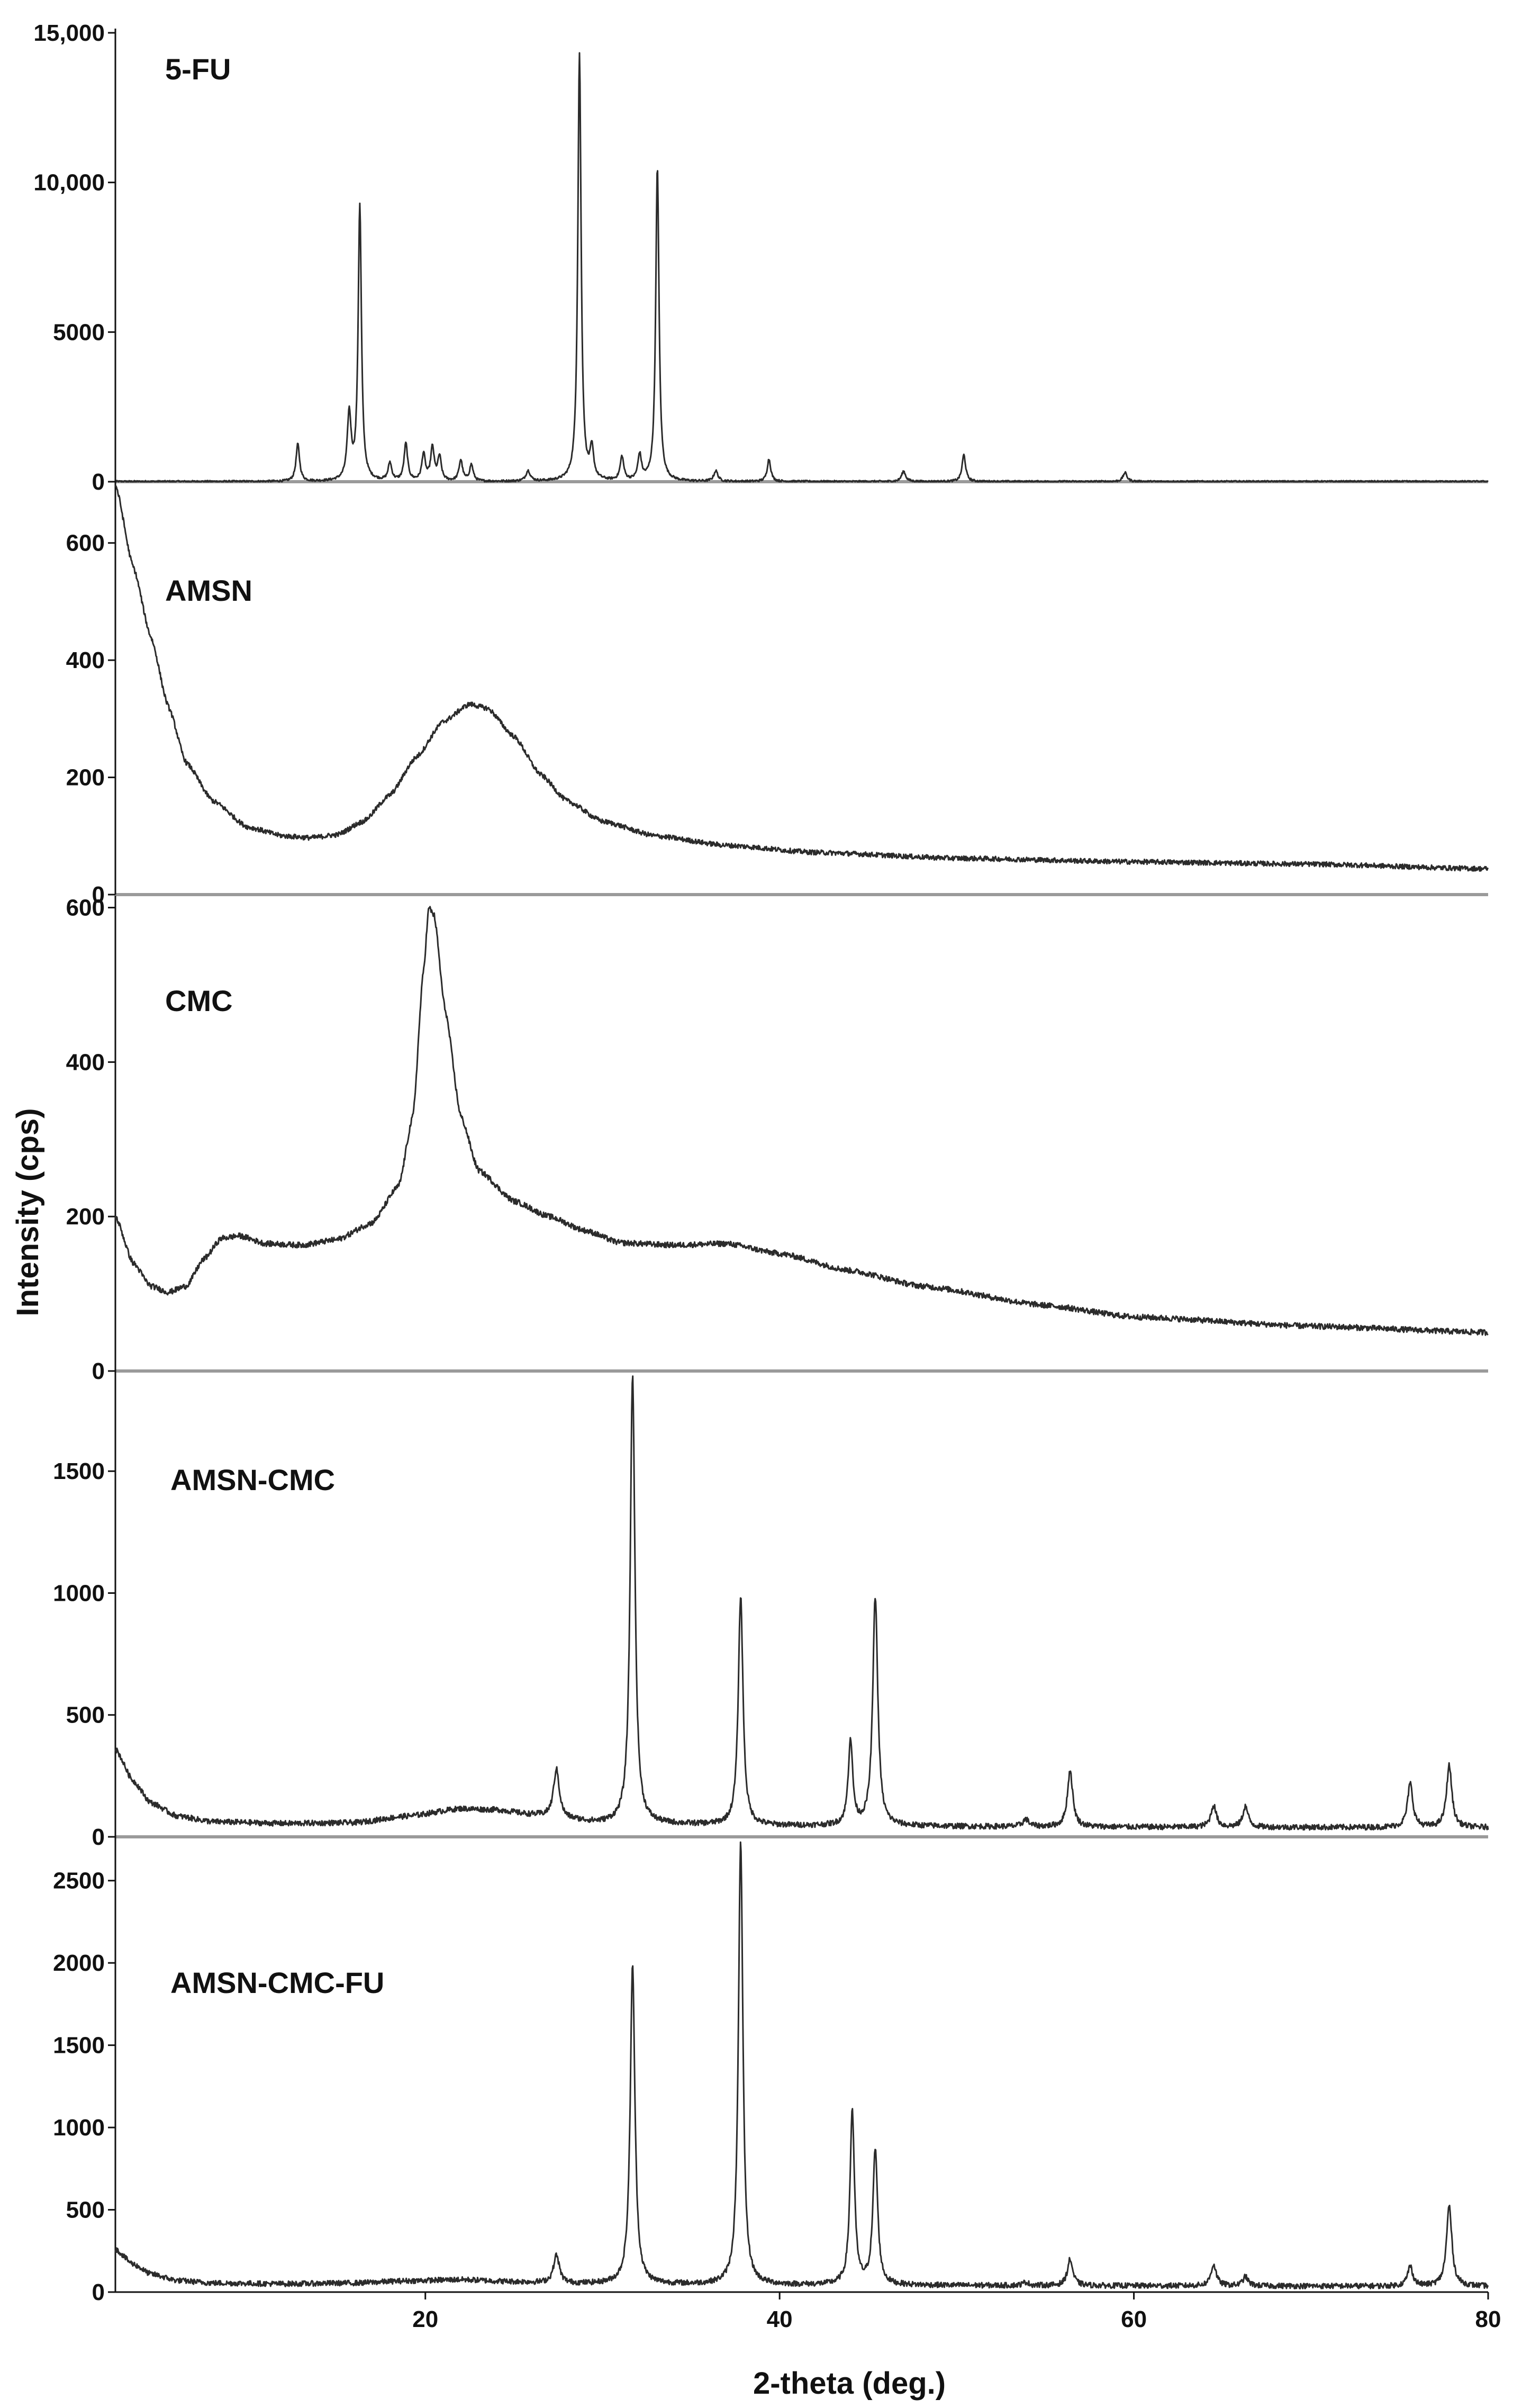 This screenshot has height=2408, width=1522. I want to click on x-tick-label: 20, so click(425, 2319).